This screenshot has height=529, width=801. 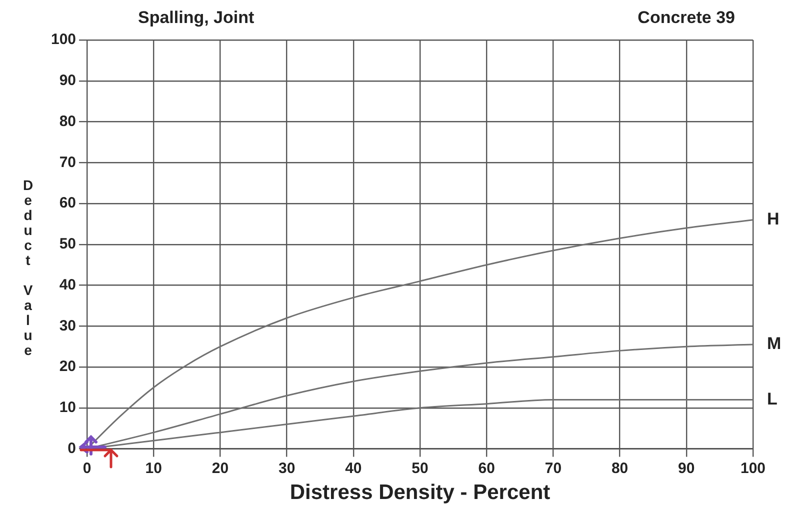 I want to click on y-tick-label: 40, so click(x=67, y=285).